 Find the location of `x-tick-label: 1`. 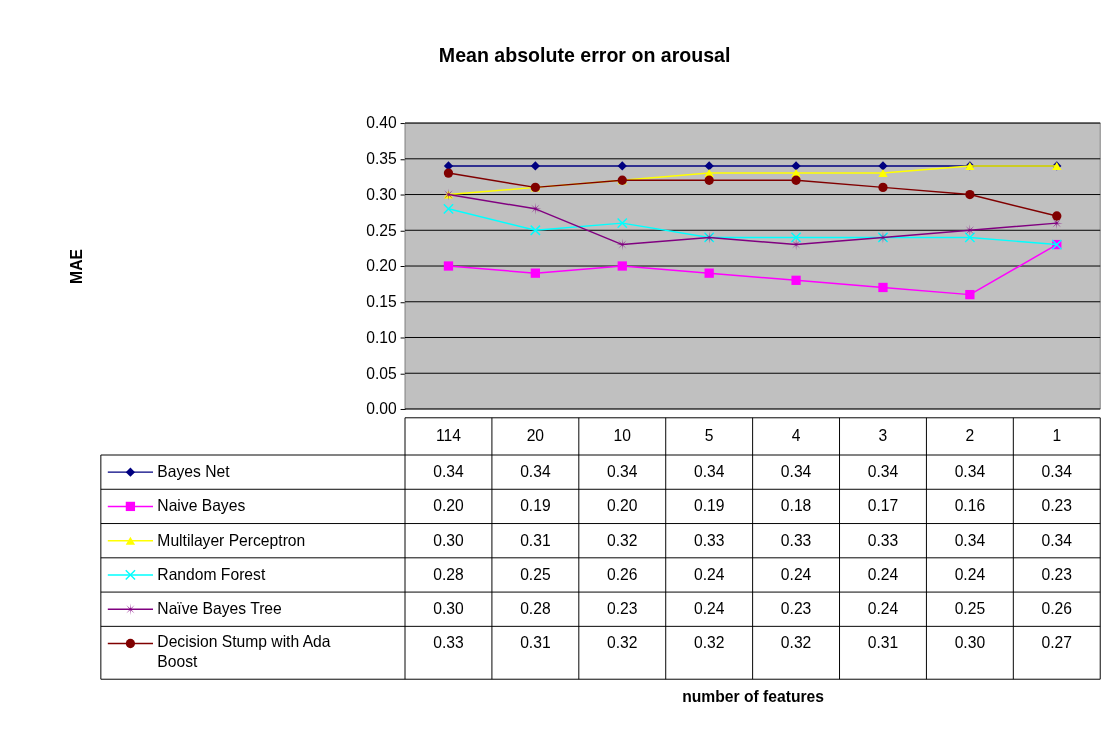

x-tick-label: 1 is located at coordinates (1057, 436).